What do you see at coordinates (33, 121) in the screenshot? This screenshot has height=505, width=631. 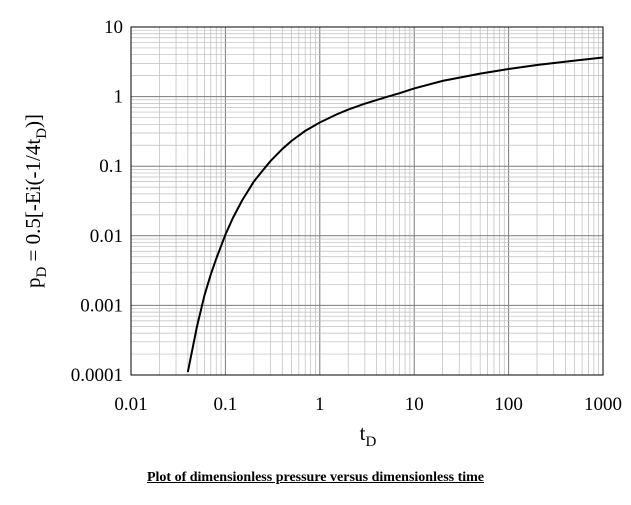 I see `y-axis-label-end: )]` at bounding box center [33, 121].